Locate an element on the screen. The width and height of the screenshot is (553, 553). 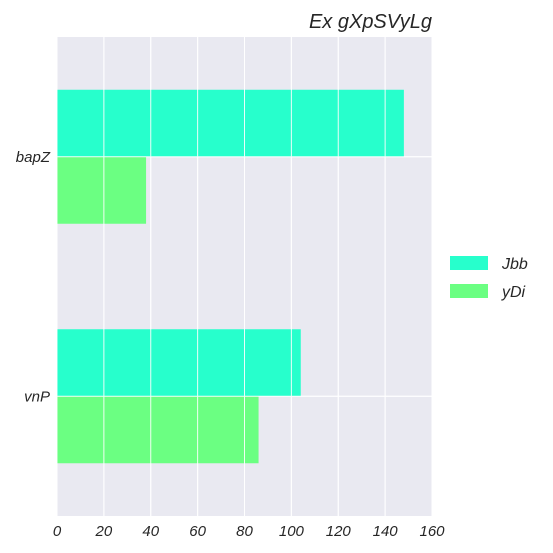
x-axis-ticks: 0 20 40 60 80 100 120 140 160 is located at coordinates (249, 531).